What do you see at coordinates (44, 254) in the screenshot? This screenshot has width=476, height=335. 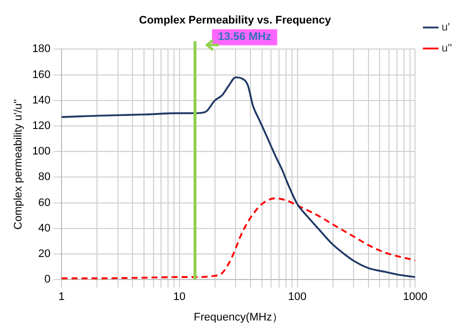 I see `y-tick-label: 20` at bounding box center [44, 254].